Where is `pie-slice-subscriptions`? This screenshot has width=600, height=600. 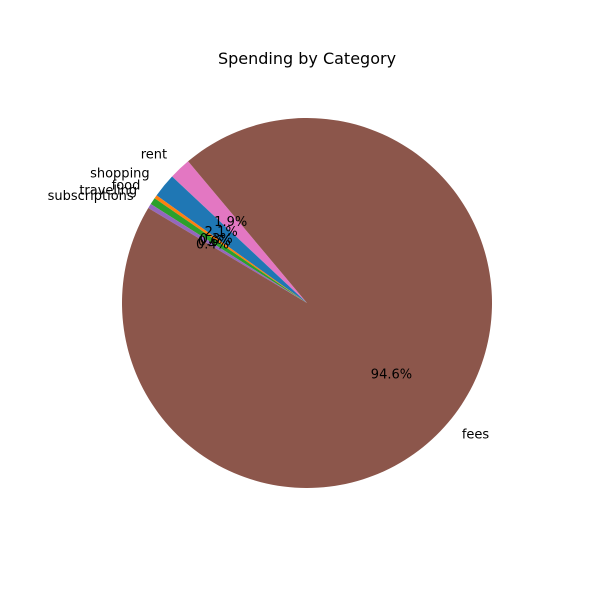
pie-slice-subscriptions is located at coordinates (227, 253).